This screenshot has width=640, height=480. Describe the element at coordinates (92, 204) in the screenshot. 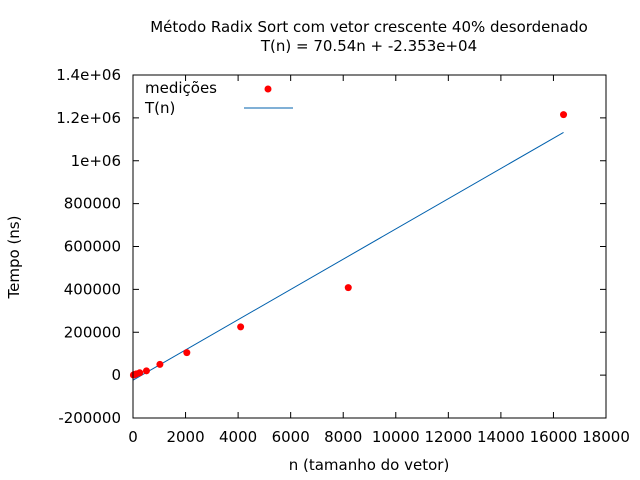

I see `y-tick-label: 800000` at that location.